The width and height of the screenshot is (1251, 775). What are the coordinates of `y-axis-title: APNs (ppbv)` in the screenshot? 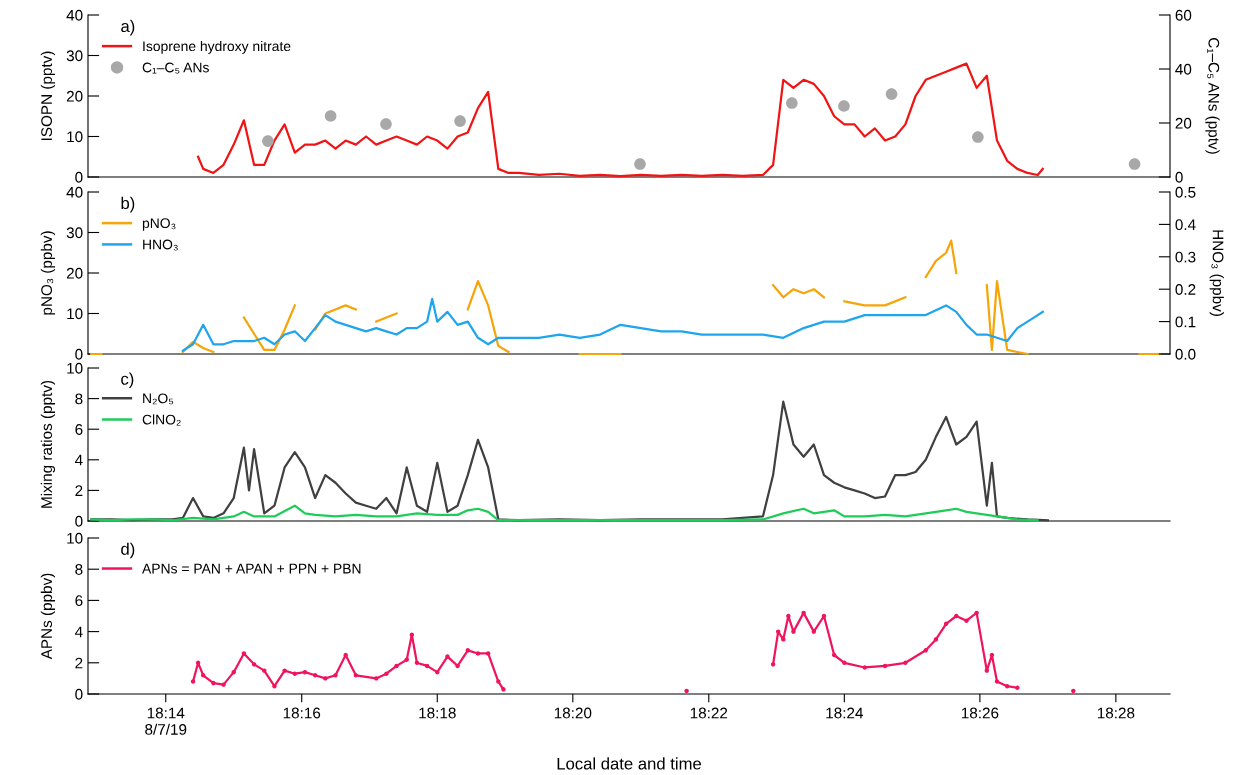 It's located at (48, 616).